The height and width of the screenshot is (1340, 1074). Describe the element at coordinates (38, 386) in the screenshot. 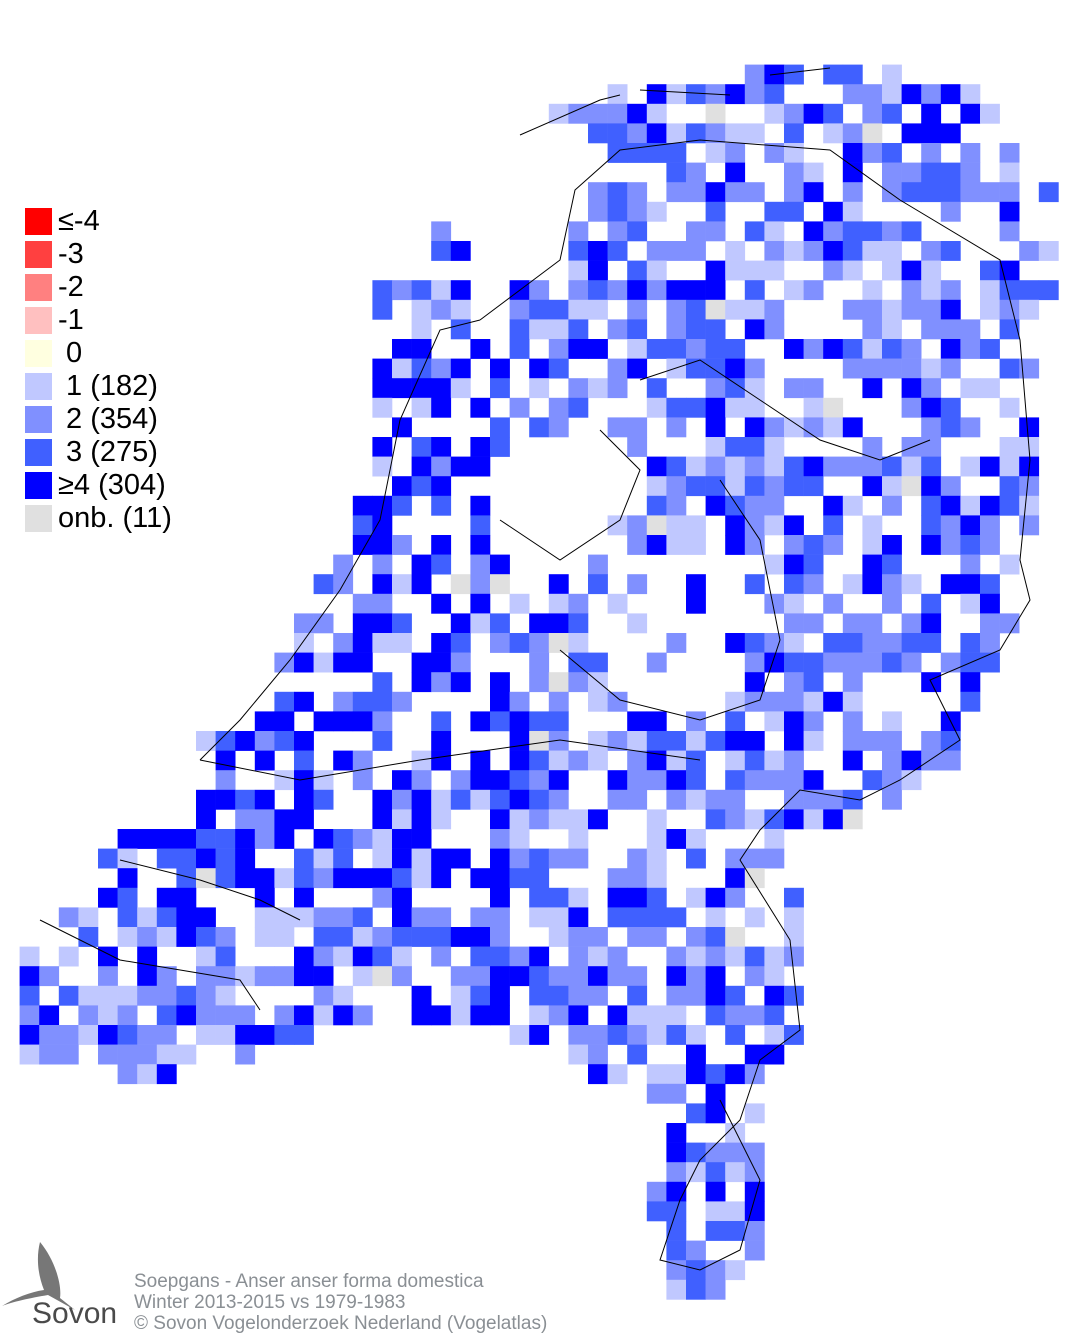

I see `legend-swatch` at that location.